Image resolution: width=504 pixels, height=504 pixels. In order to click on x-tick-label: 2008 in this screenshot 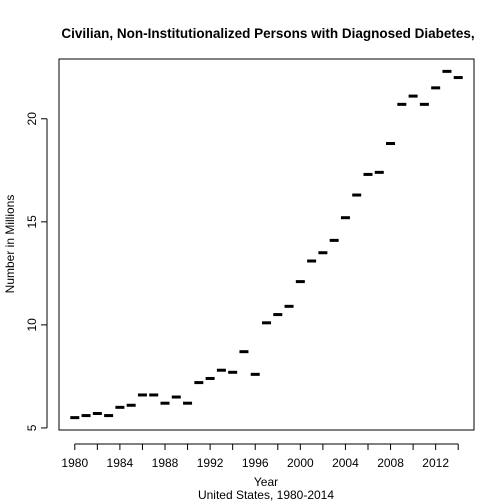, I will do `click(390, 463)`.